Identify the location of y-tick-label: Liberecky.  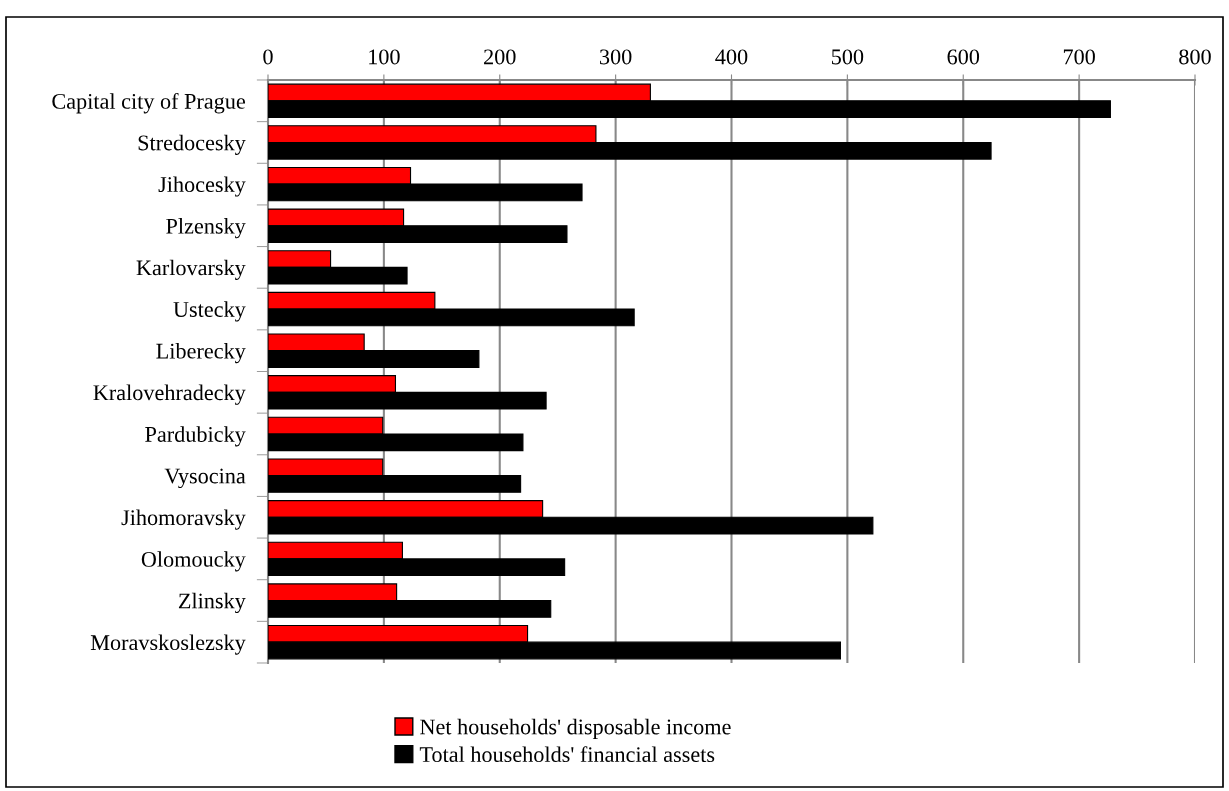
(201, 353).